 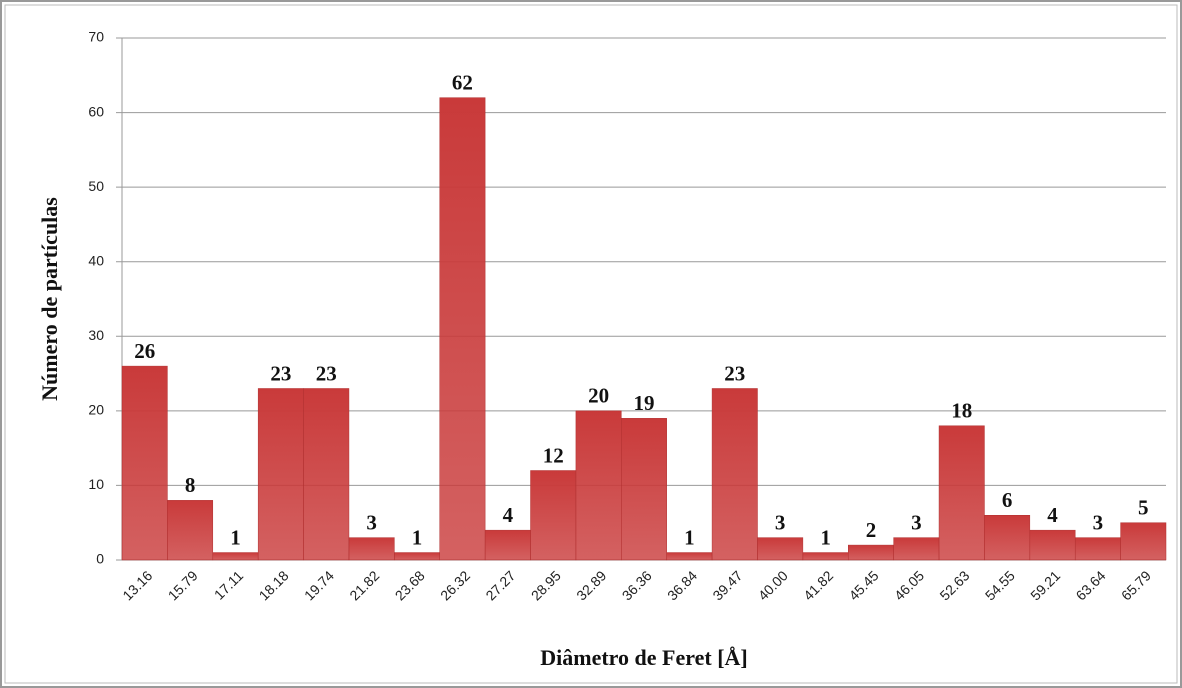 I want to click on y-tick-label: 40, so click(x=96, y=260).